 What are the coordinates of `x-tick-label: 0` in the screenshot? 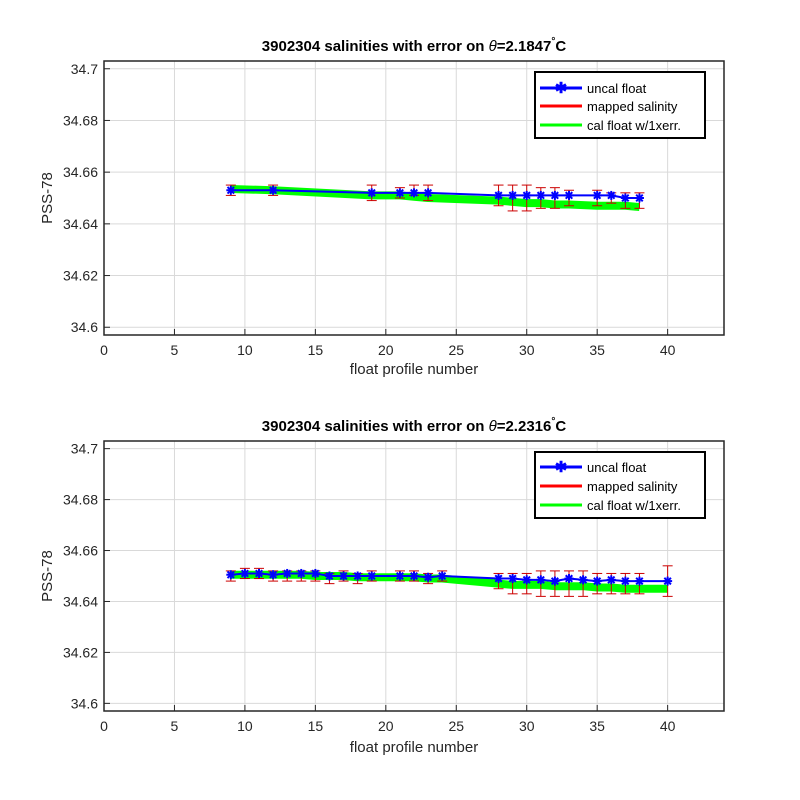 It's located at (104, 726).